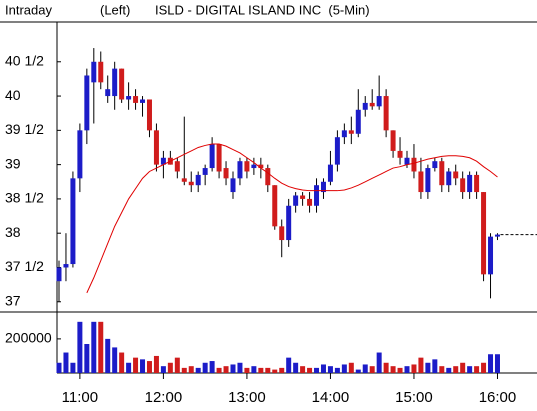  Describe the element at coordinates (24, 129) in the screenshot. I see `y-tick-label: 39 1/2` at that location.